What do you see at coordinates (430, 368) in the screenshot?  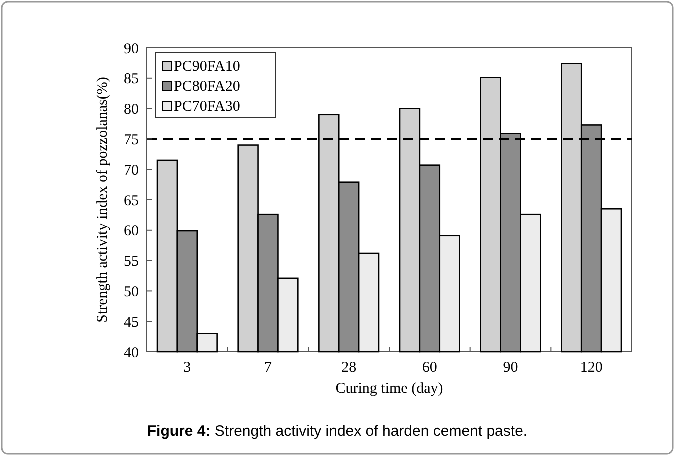 I see `x-tick-label: 60` at bounding box center [430, 368].